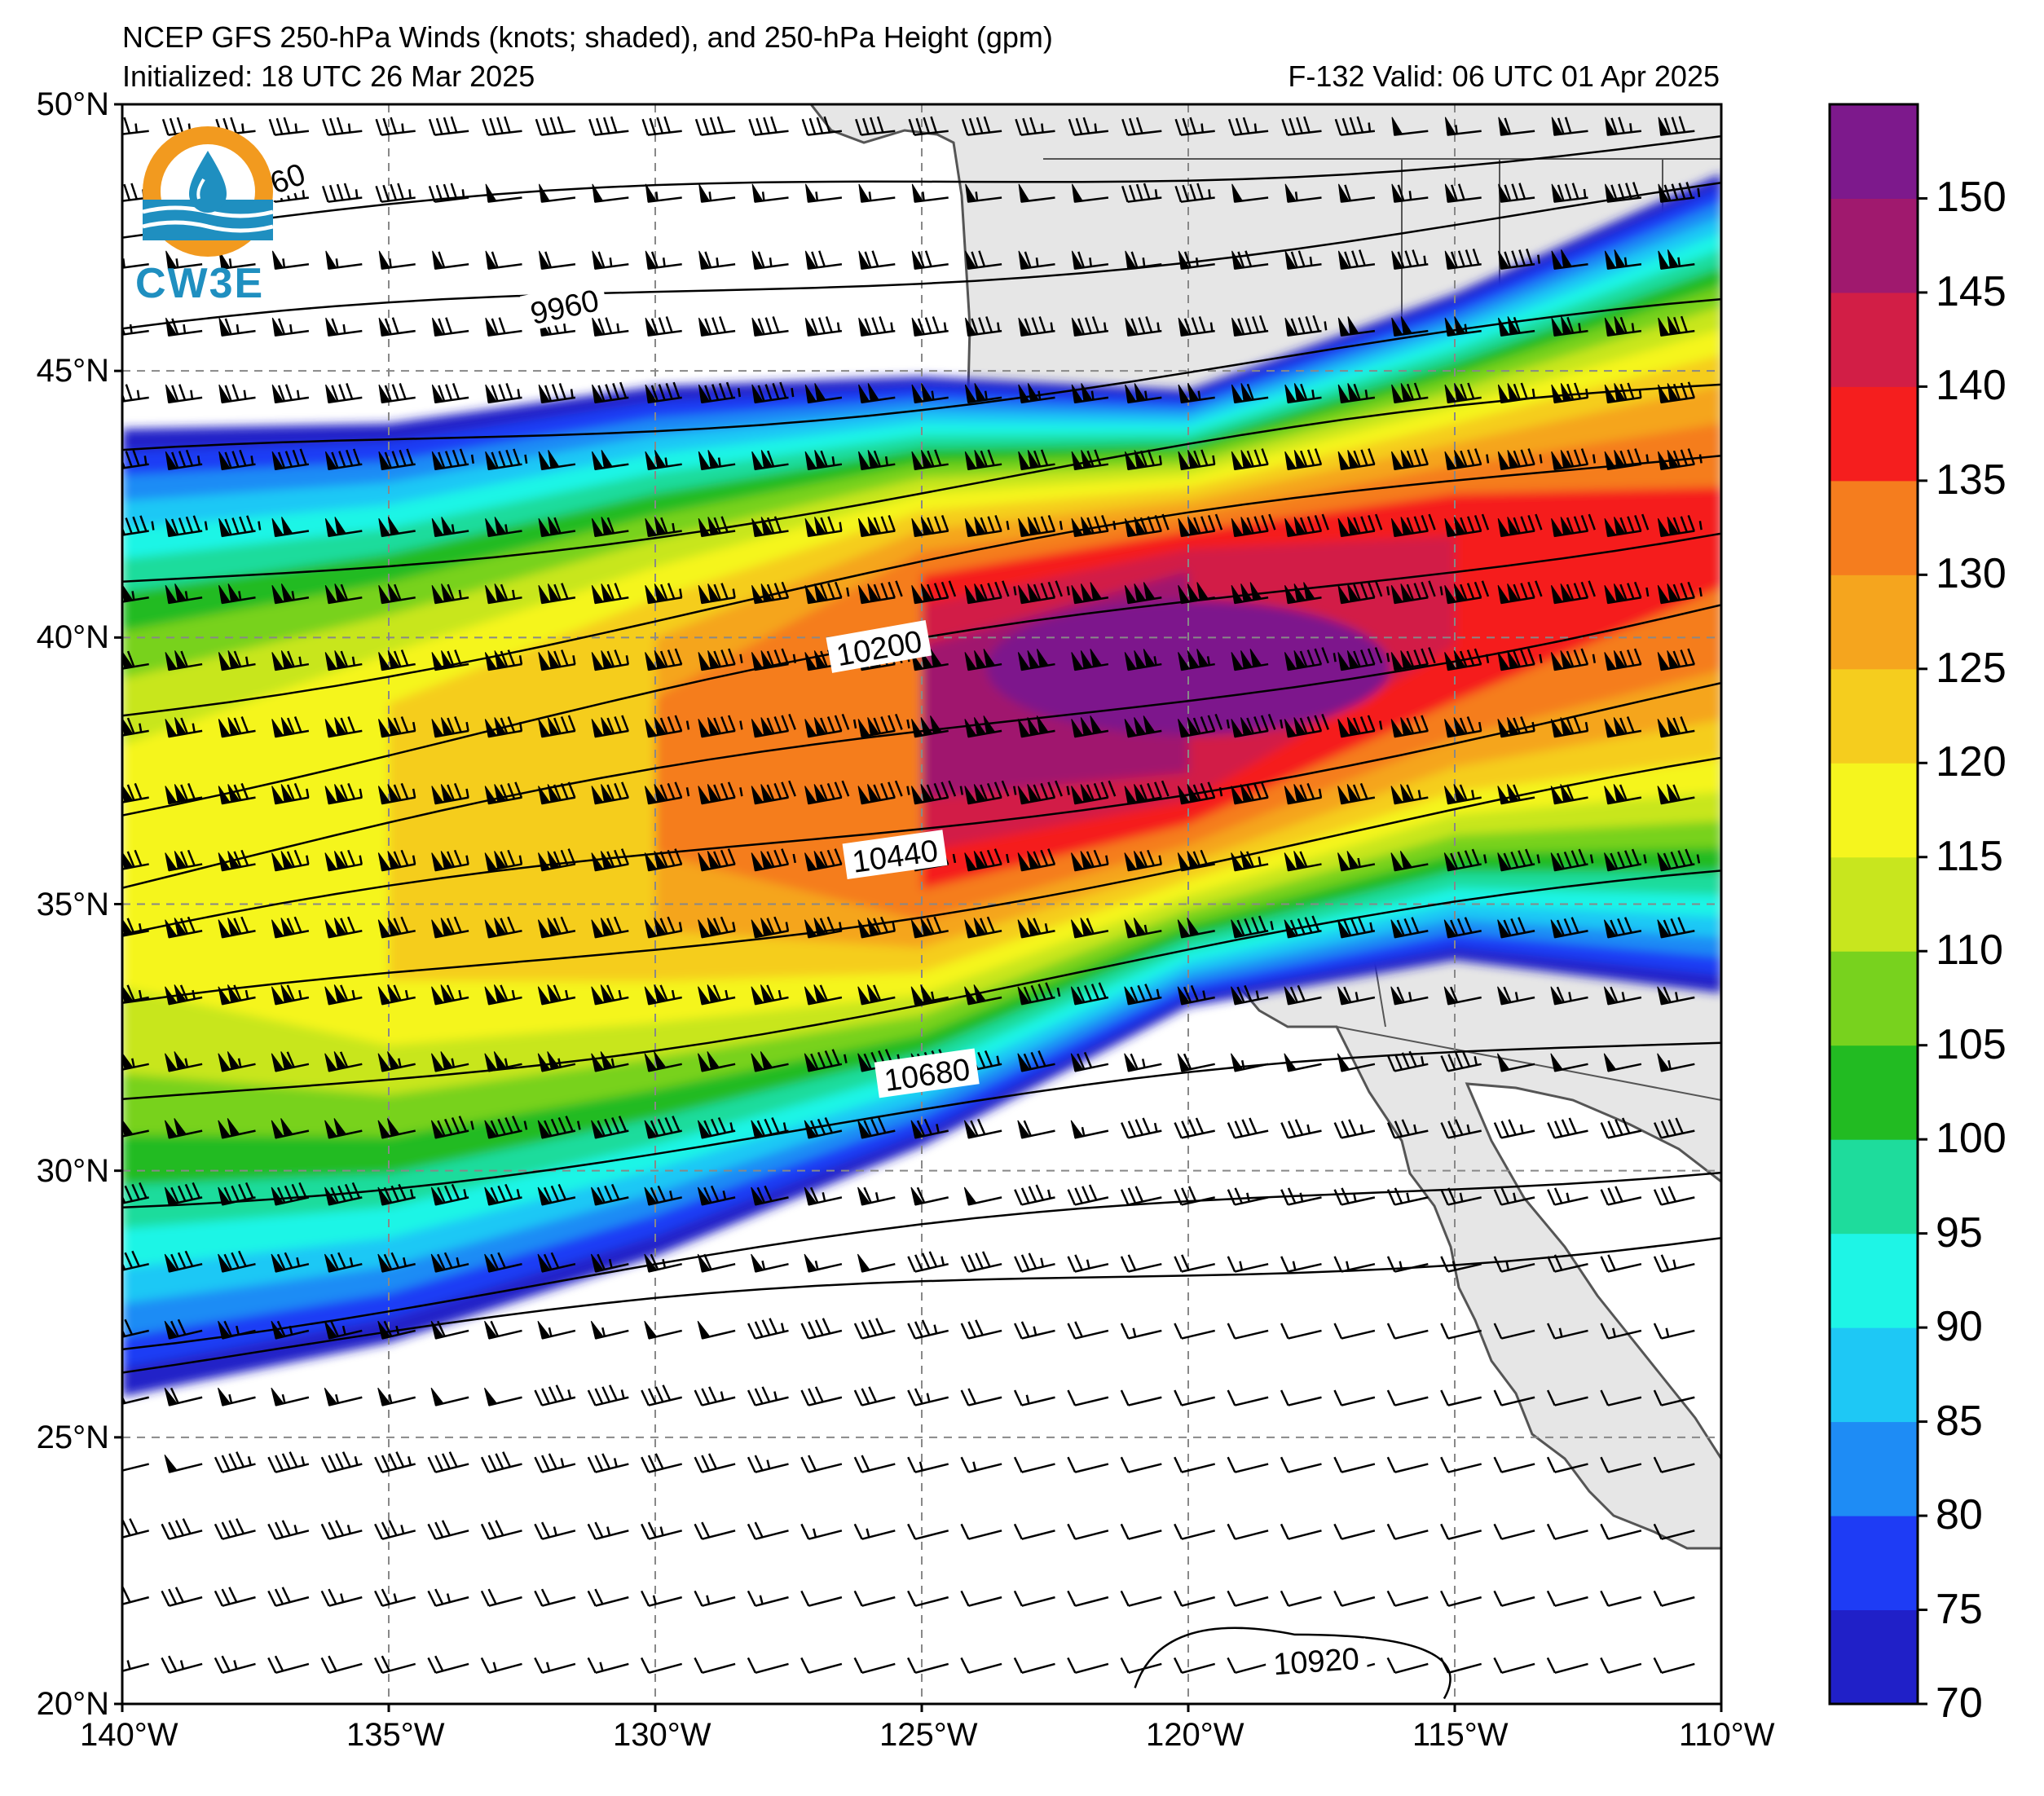  Describe the element at coordinates (1959, 1515) in the screenshot. I see `colorbar-tick-label: 80` at that location.